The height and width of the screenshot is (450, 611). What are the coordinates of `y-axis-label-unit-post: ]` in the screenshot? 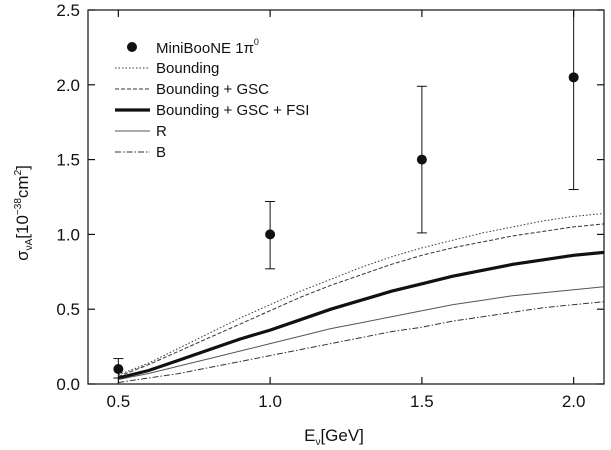 It's located at (22, 167).